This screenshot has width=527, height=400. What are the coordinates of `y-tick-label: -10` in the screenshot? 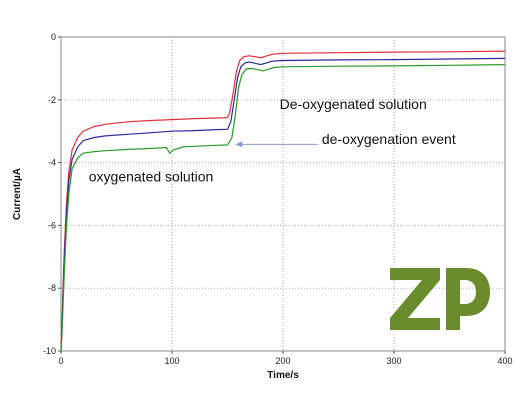 It's located at (49, 351).